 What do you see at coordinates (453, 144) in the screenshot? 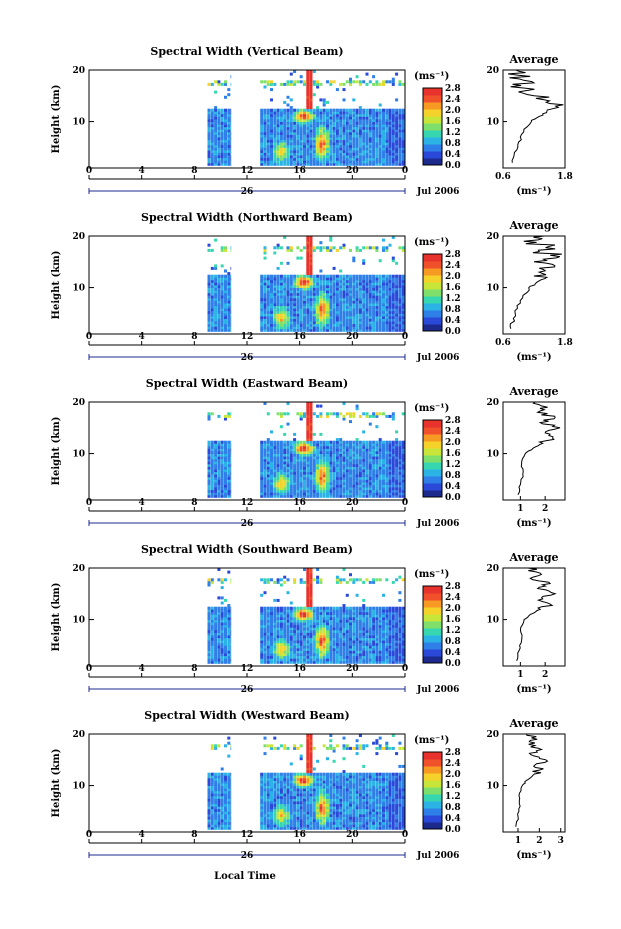
I see `colorbar-tick-label: 0.8` at bounding box center [453, 144].